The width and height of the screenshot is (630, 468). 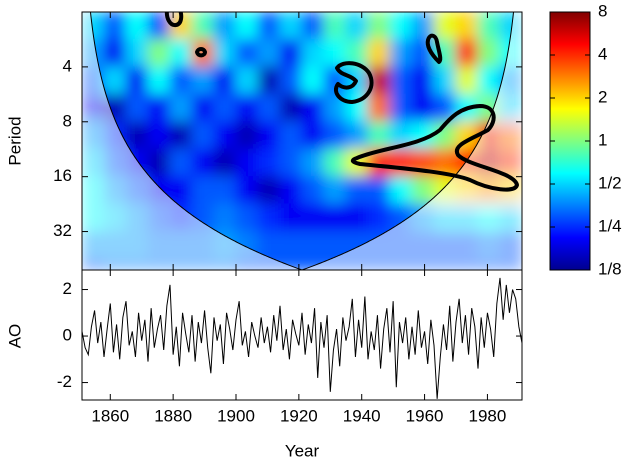 What do you see at coordinates (62, 230) in the screenshot?
I see `y-tick-label: 32` at bounding box center [62, 230].